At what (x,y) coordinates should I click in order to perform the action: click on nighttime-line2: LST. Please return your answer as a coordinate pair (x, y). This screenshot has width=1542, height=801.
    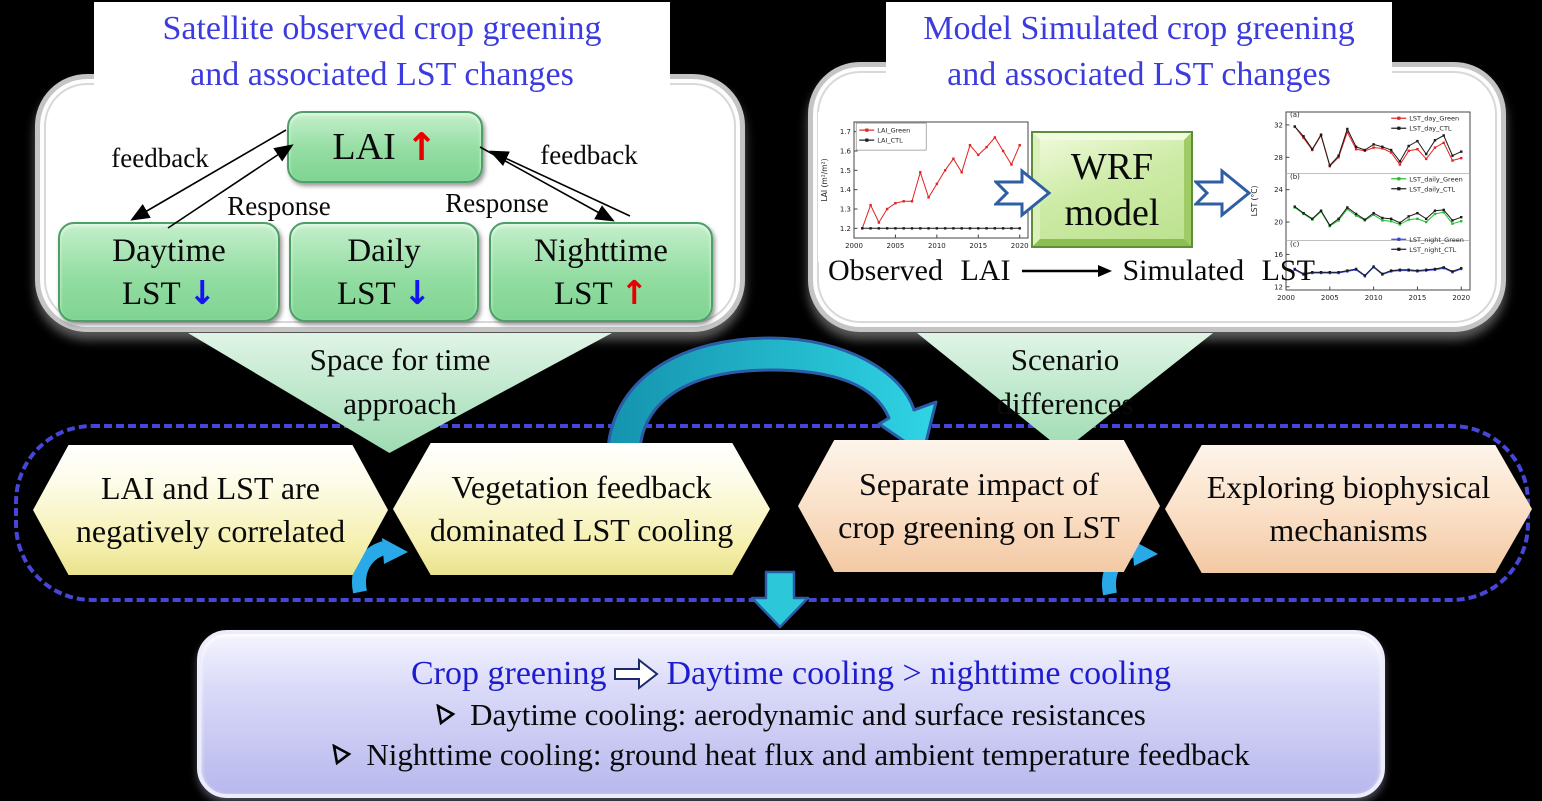
    Looking at the image, I should click on (583, 293).